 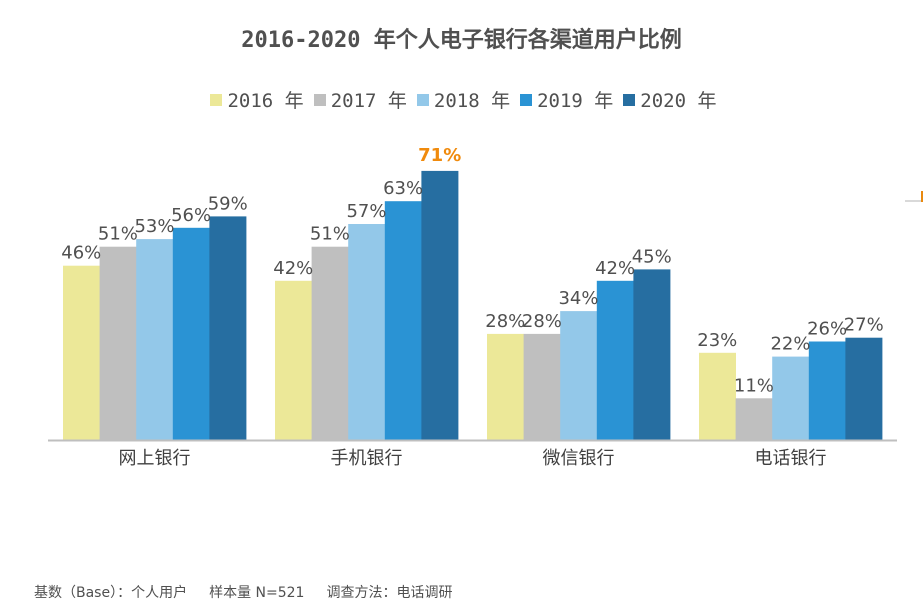 I want to click on legend-label-2018: 2018 年, so click(x=472, y=101).